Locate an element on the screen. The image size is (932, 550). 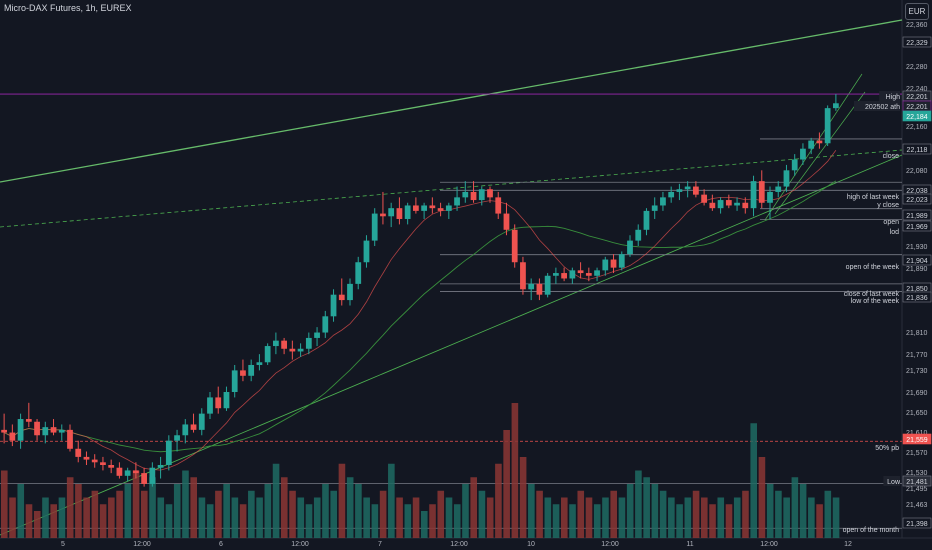
level-label: close of last week is located at coordinates (872, 294).